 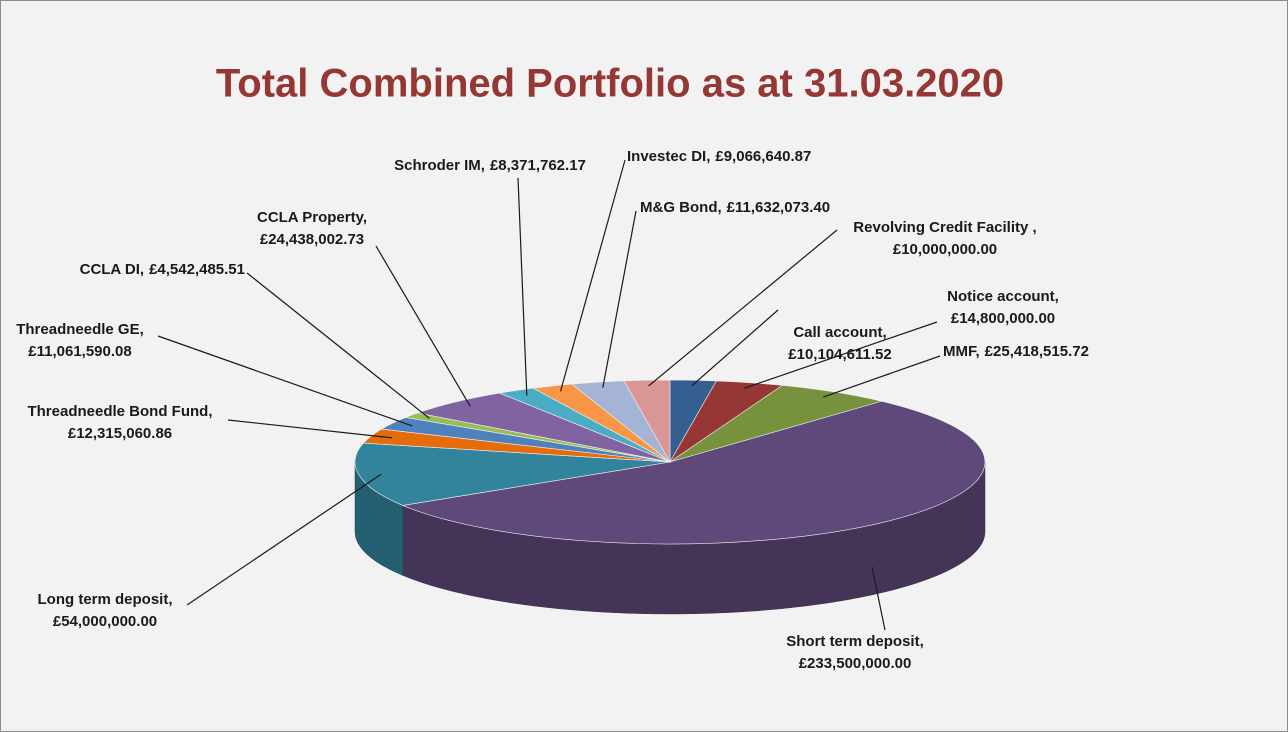 I want to click on category-label: Notice account,, so click(x=1003, y=296).